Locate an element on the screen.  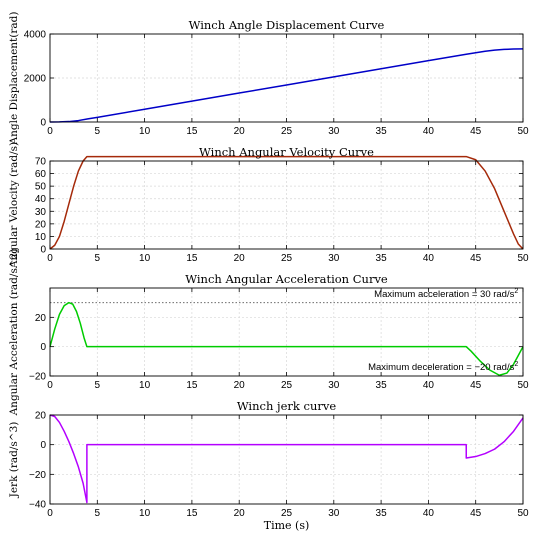
y-axis-label: Angular Velocity (rad/s) is located at coordinates (14, 205).